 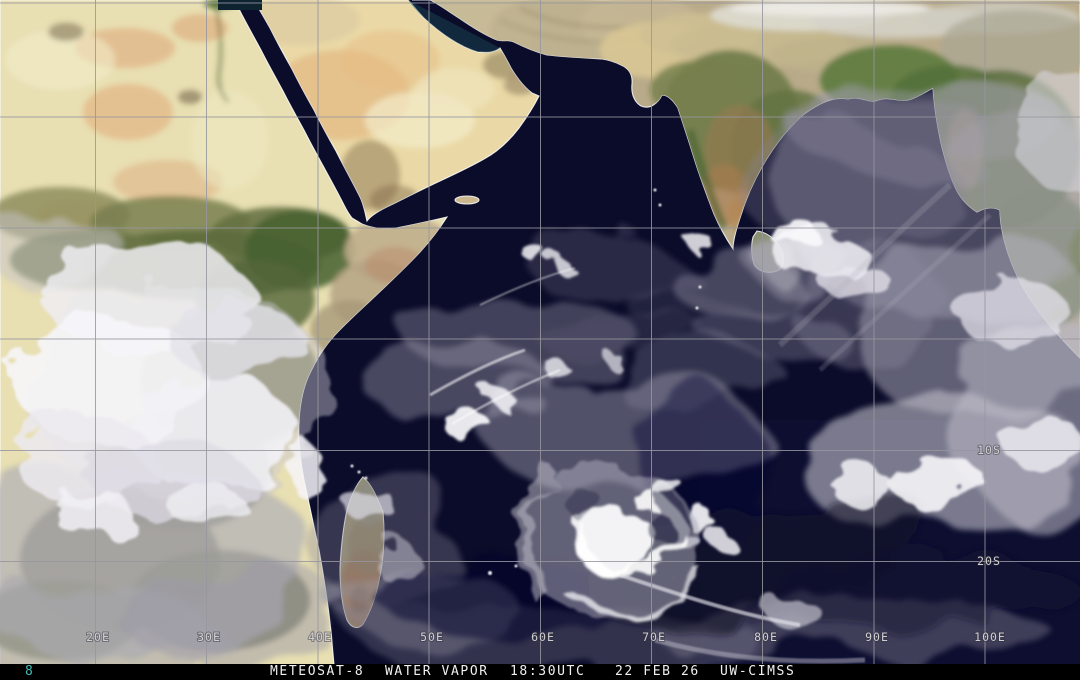 What do you see at coordinates (221, 51) in the screenshot?
I see `nile-river` at bounding box center [221, 51].